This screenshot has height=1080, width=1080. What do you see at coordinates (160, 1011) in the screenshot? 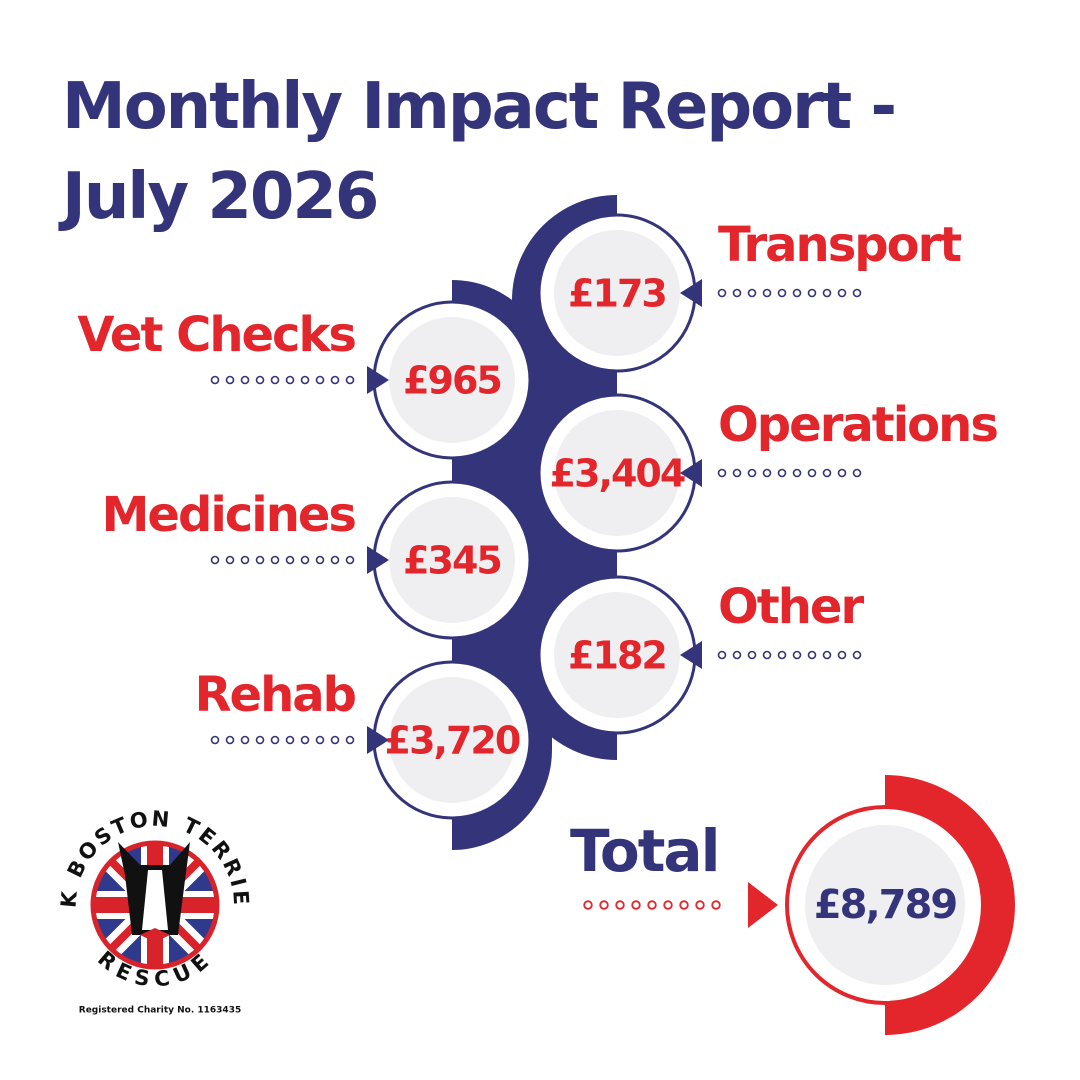
I see `charity-number: Registered Charity No. 1163435` at bounding box center [160, 1011].